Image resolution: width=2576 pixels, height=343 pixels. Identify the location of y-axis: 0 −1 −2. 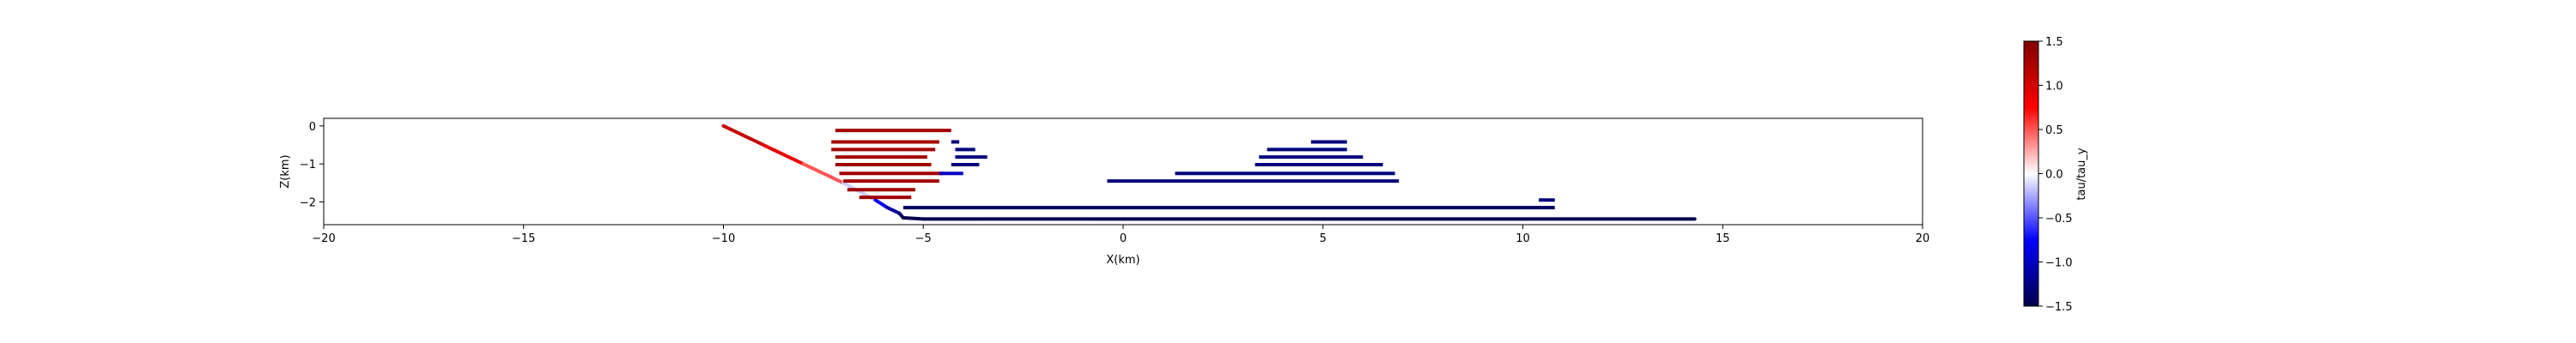
(312, 165).